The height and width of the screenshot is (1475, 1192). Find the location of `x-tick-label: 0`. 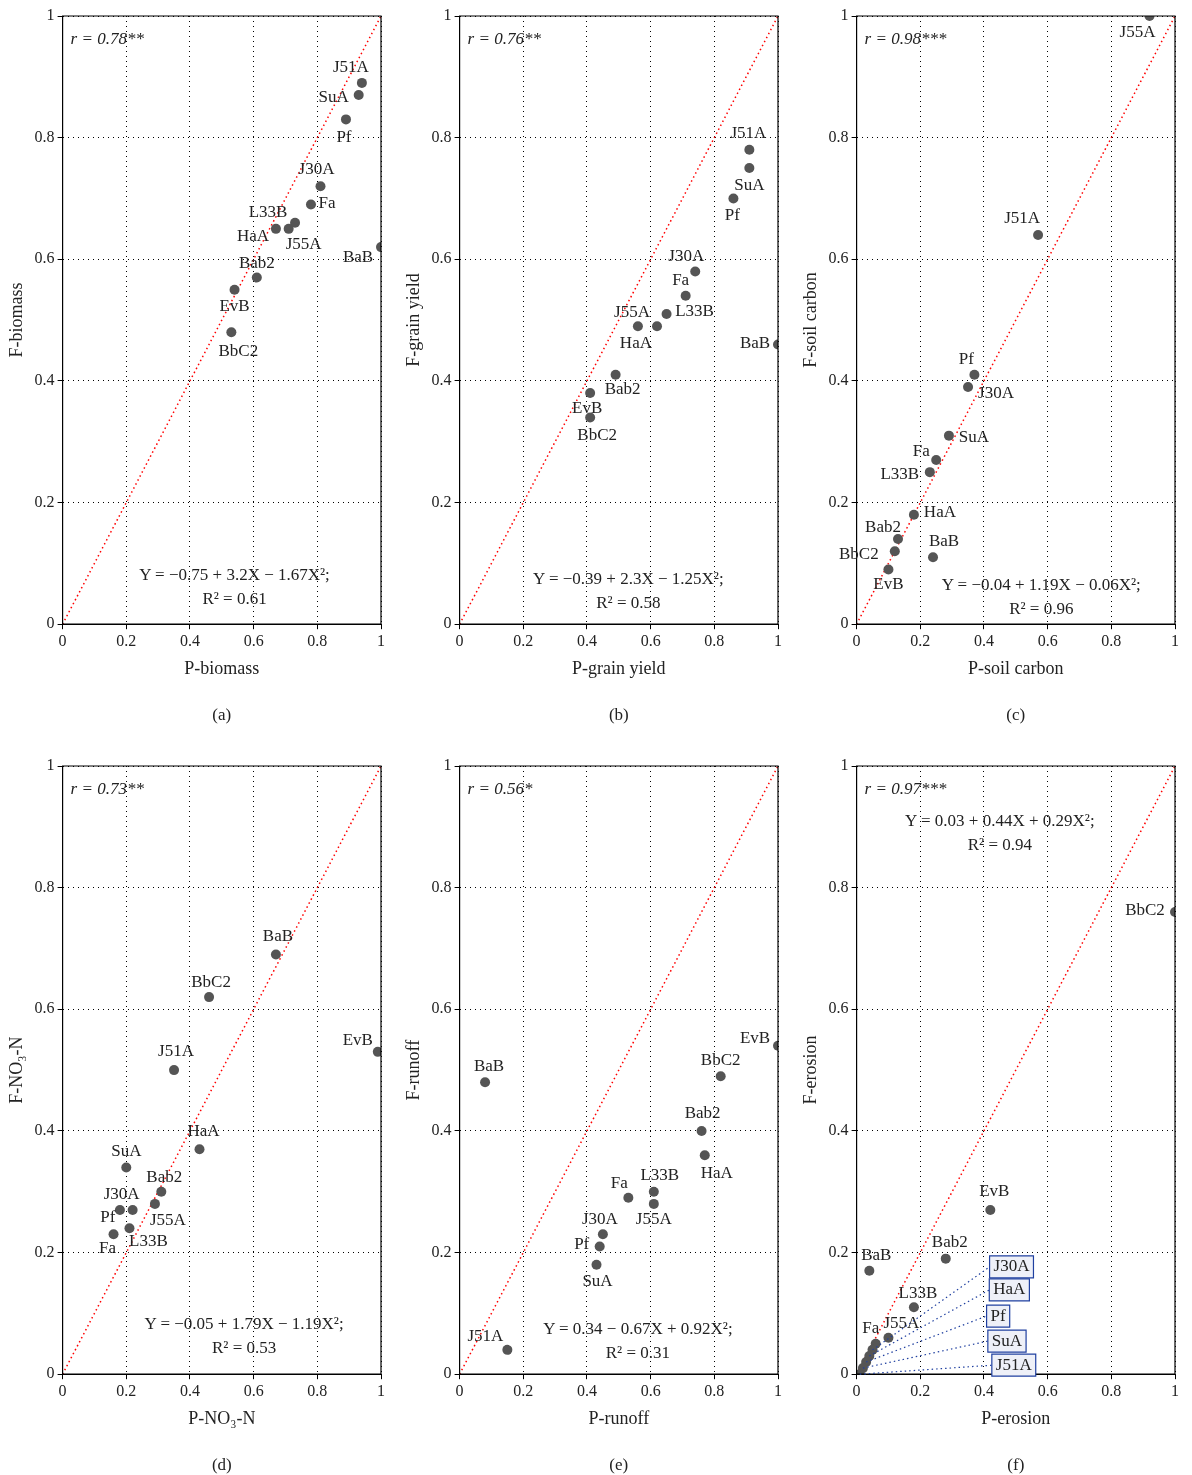

x-tick-label: 0 is located at coordinates (856, 1390).